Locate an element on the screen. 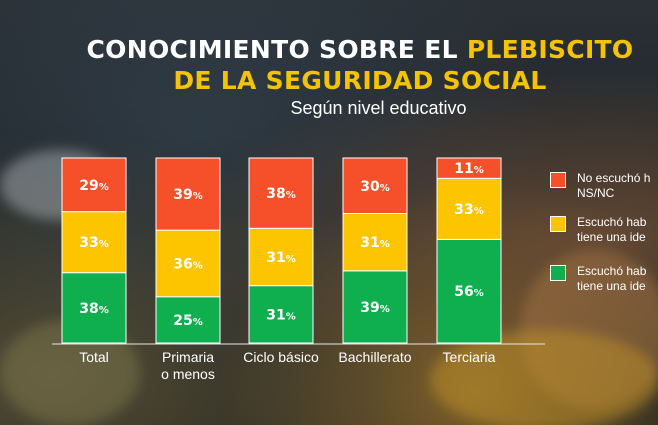 Image resolution: width=658 pixels, height=425 pixels. category-label: Total is located at coordinates (94, 357).